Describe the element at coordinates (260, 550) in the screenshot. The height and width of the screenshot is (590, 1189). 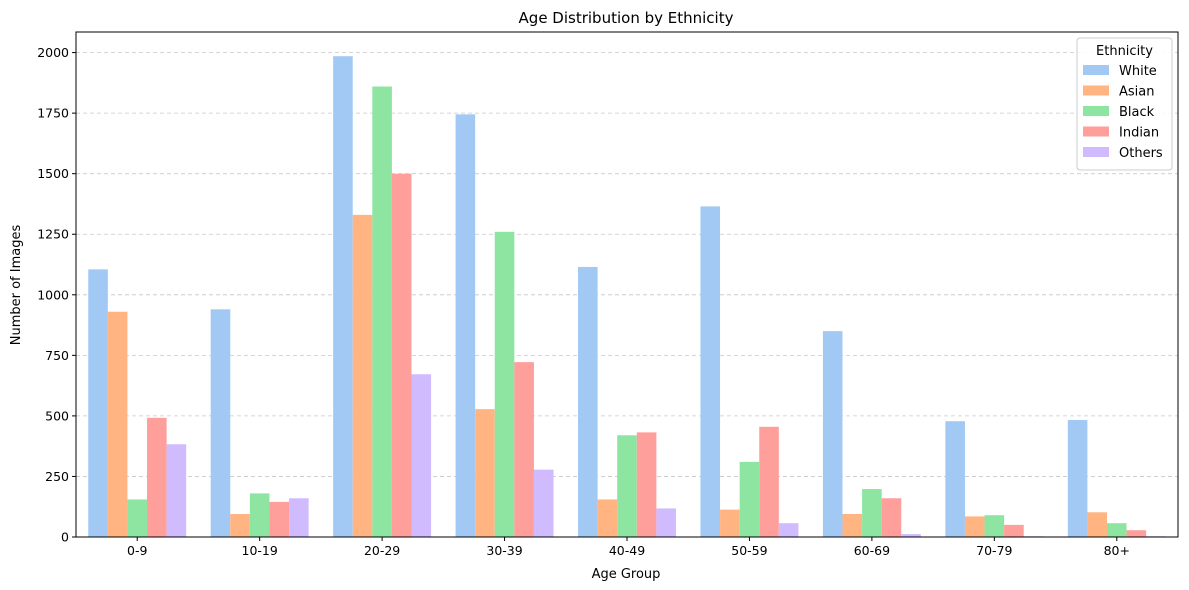
I see `x-tick-label: 10-19` at that location.